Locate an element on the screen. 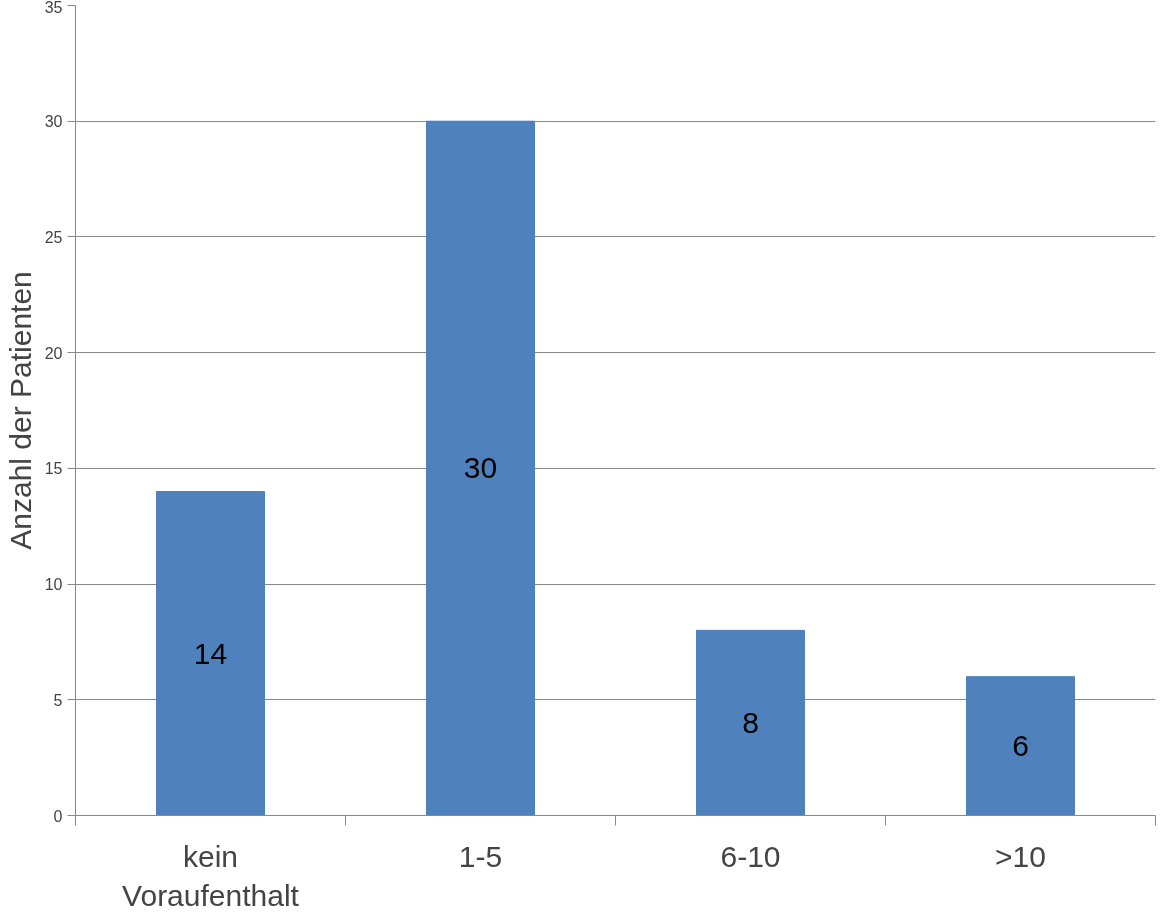 The image size is (1168, 921). y-tick-label: 20 is located at coordinates (53, 353).